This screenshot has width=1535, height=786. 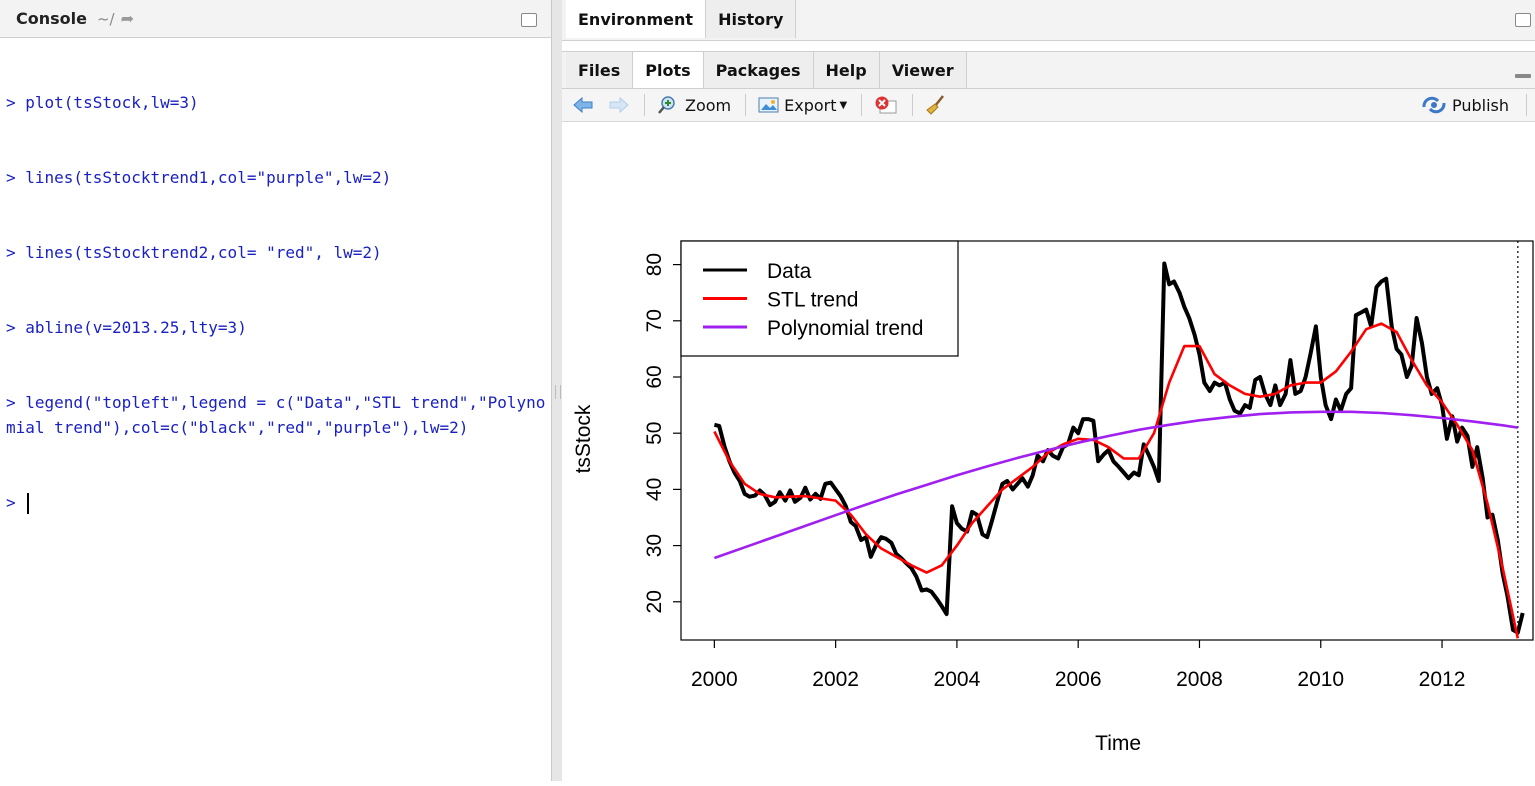 I want to click on zoom-button: Zoom, so click(x=694, y=105).